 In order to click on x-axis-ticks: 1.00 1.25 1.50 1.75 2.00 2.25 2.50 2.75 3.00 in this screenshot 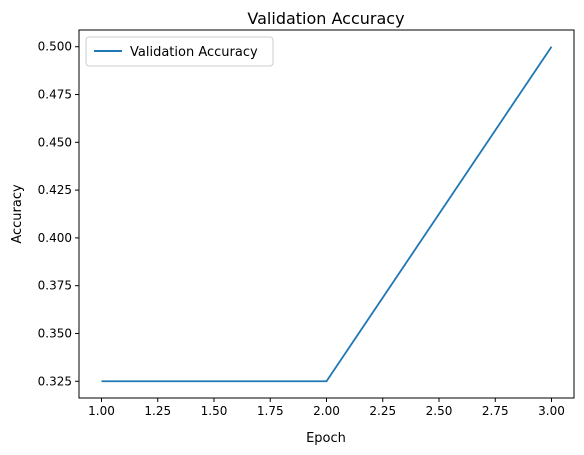, I will do `click(326, 408)`.